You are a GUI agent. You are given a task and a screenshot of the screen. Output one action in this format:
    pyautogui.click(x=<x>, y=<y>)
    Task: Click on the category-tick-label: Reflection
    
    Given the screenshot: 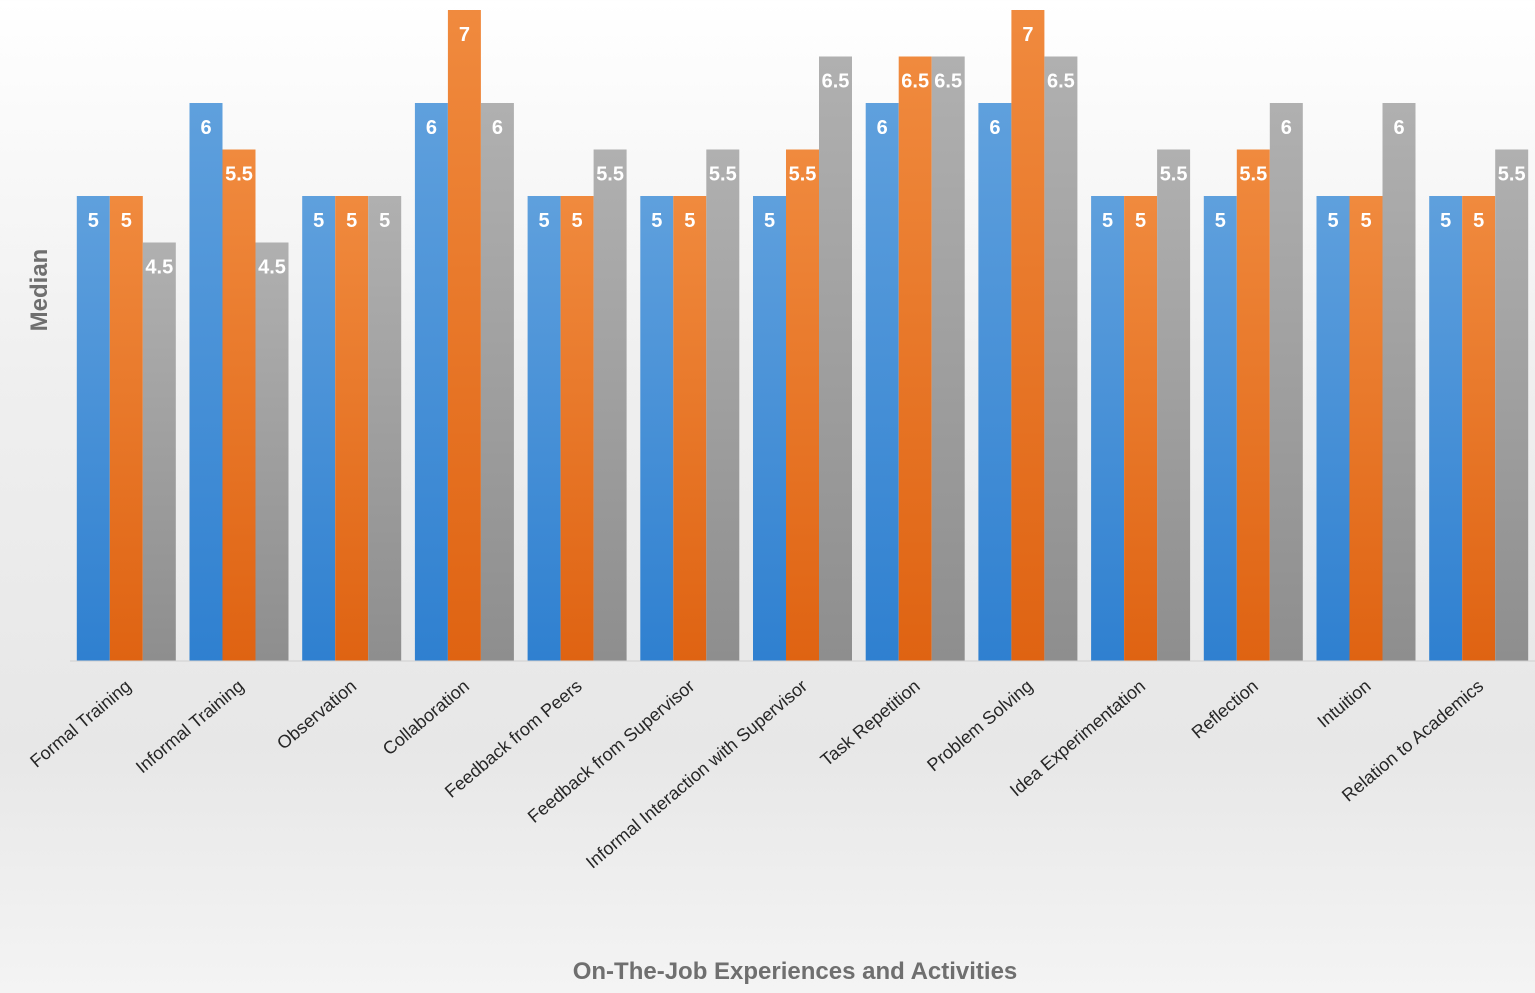 What is the action you would take?
    pyautogui.click(x=1225, y=709)
    